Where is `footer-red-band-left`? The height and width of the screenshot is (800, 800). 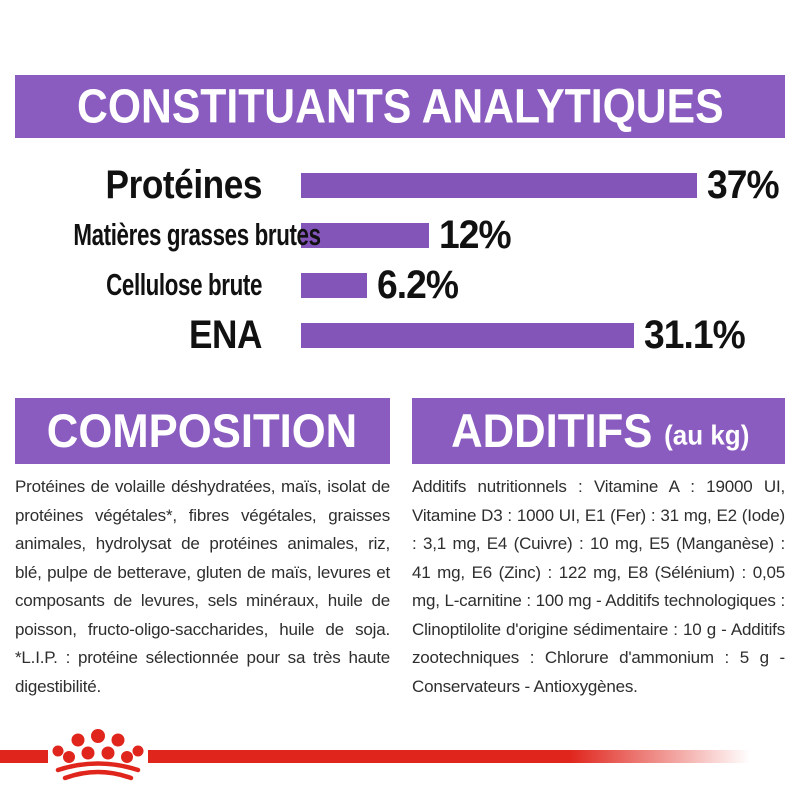 footer-red-band-left is located at coordinates (24, 756).